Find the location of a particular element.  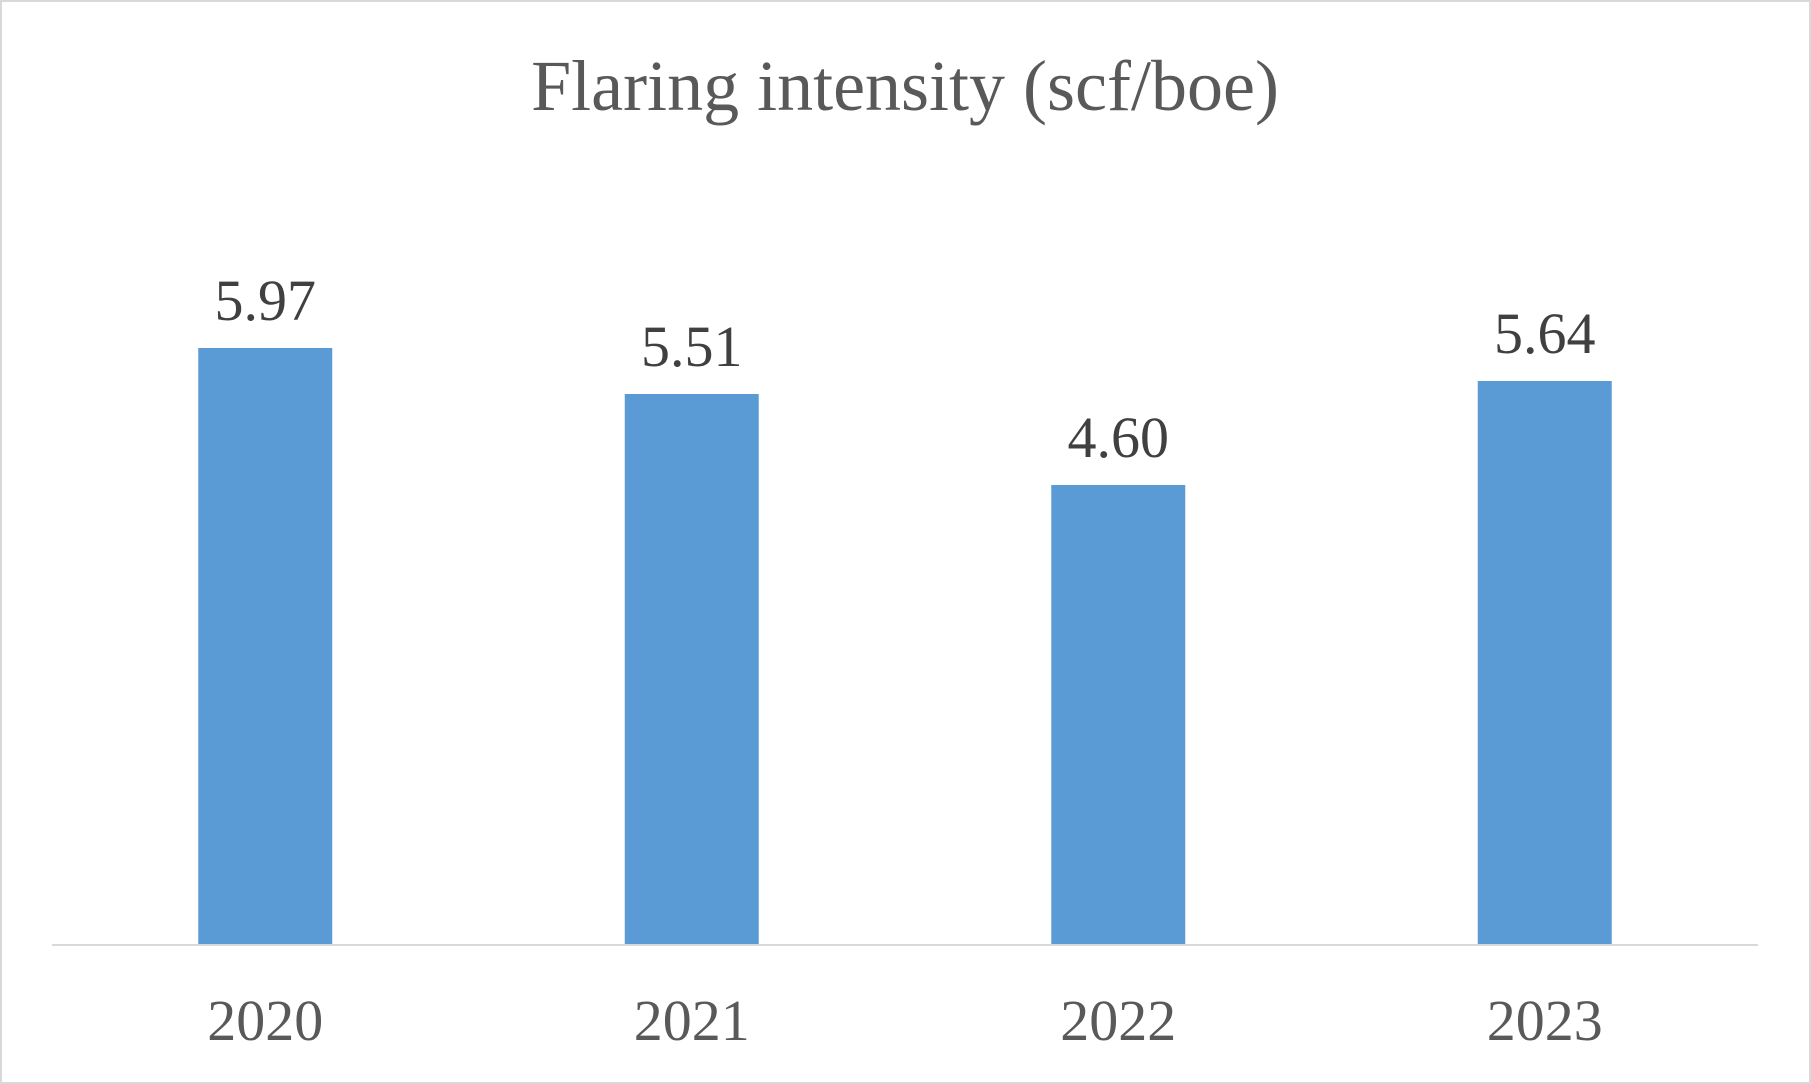

bar-2021 is located at coordinates (691, 669).